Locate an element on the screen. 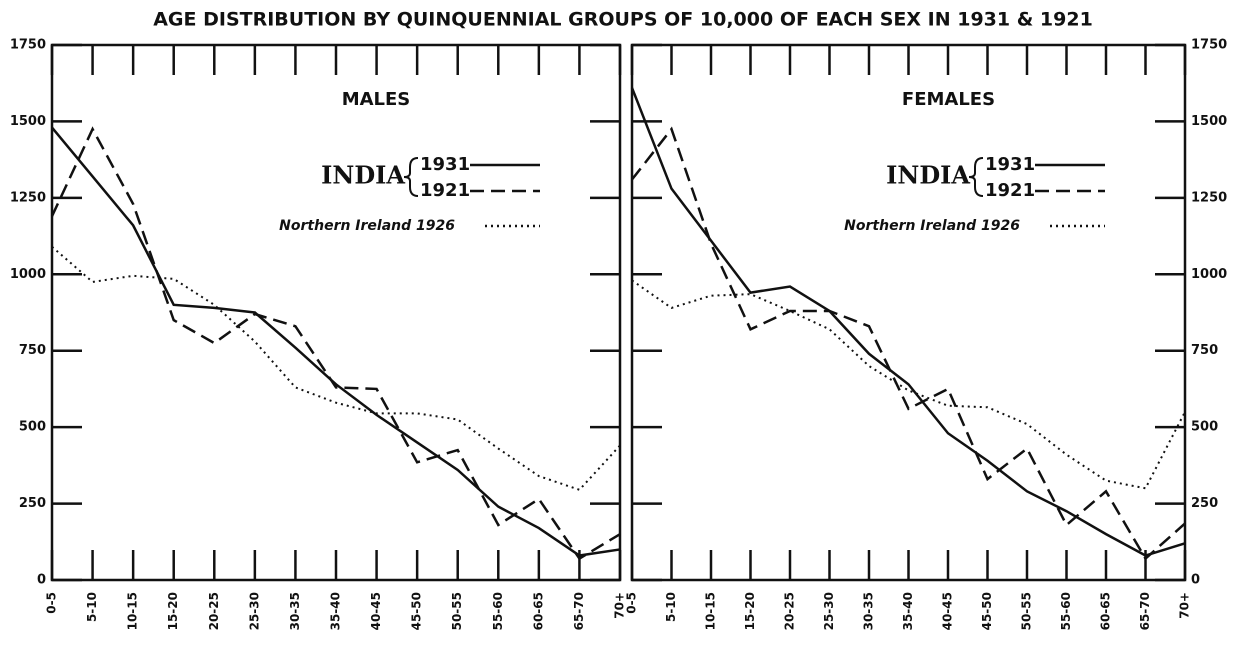 The height and width of the screenshot is (652, 1247). series-line is located at coordinates (908, 384).